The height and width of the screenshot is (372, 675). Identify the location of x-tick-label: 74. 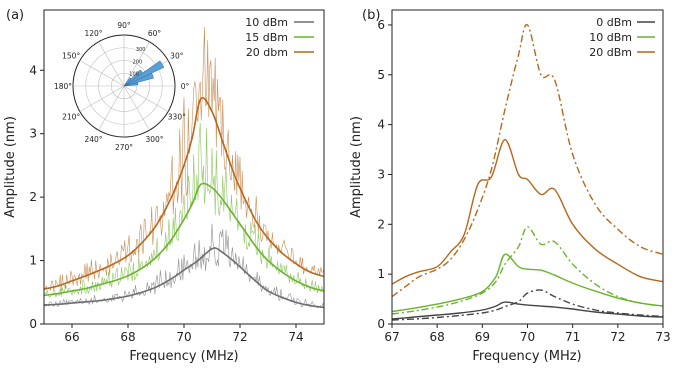
(295, 337).